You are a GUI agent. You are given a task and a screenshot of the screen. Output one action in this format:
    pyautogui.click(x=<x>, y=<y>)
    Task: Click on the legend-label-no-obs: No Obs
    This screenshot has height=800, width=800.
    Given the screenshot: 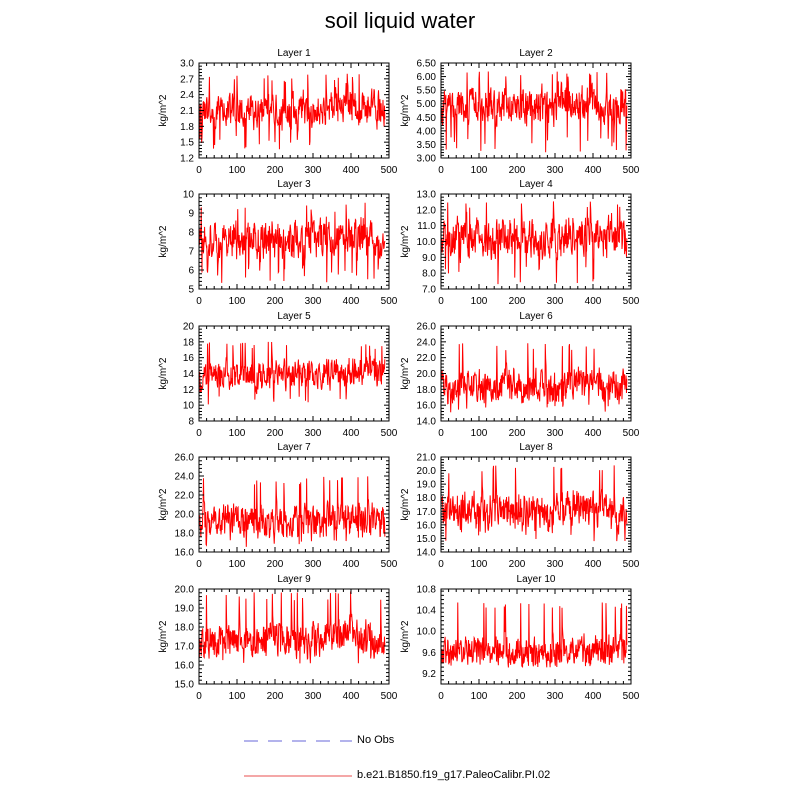 What is the action you would take?
    pyautogui.click(x=376, y=740)
    